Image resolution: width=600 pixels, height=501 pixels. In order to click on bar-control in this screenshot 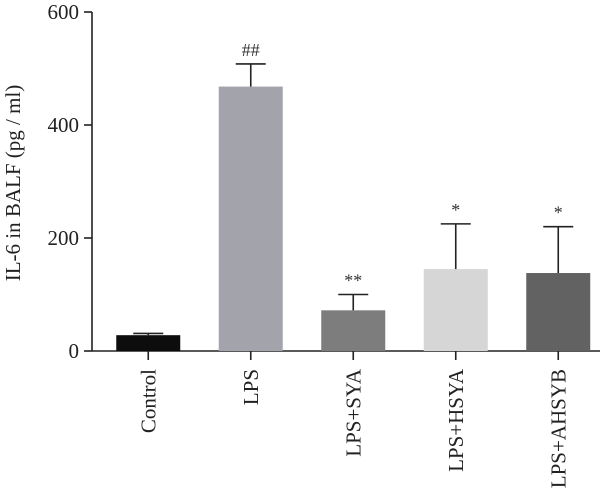, I will do `click(148, 343)`.